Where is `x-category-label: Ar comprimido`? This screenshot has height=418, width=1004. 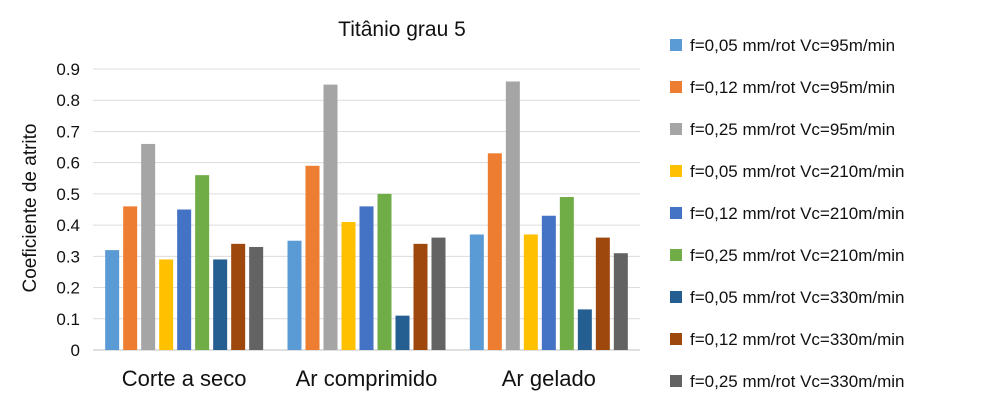
x-category-label: Ar comprimido is located at coordinates (367, 378).